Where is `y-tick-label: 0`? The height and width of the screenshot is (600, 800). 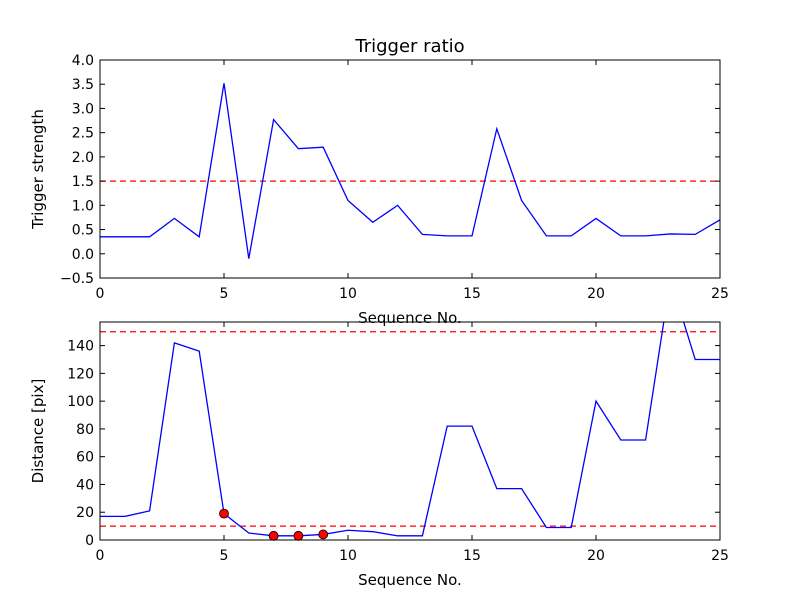 y-tick-label: 0 is located at coordinates (89, 541).